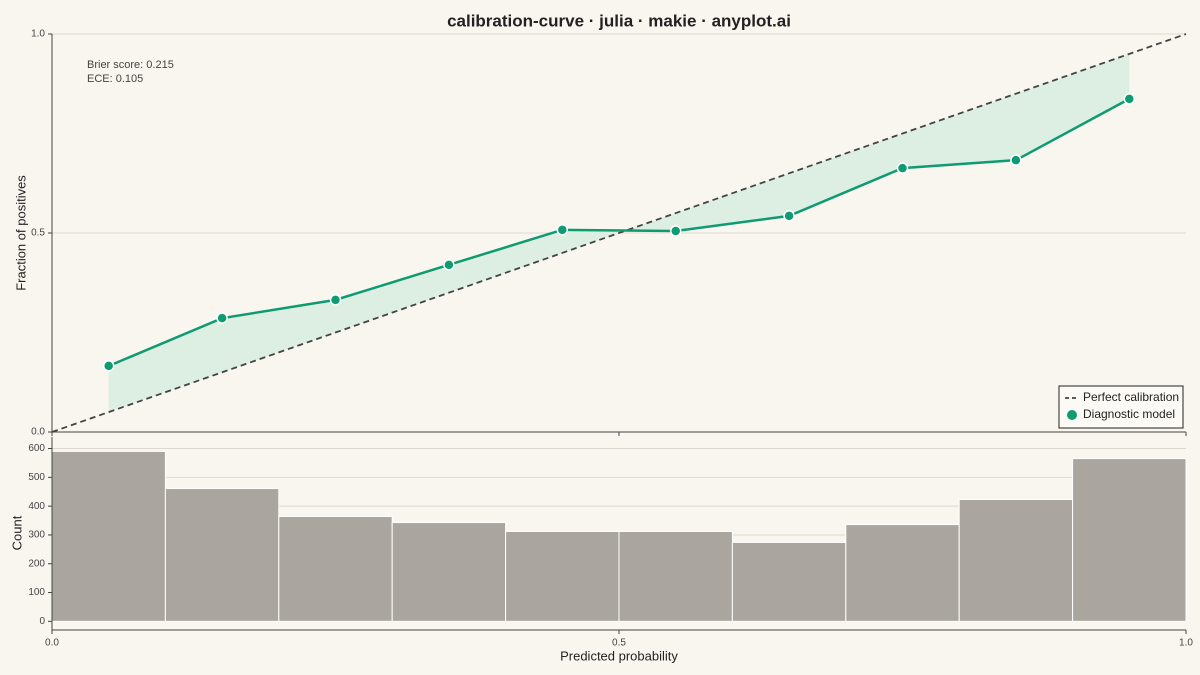 The height and width of the screenshot is (675, 1200). I want to click on y-tick-label: 200, so click(36, 563).